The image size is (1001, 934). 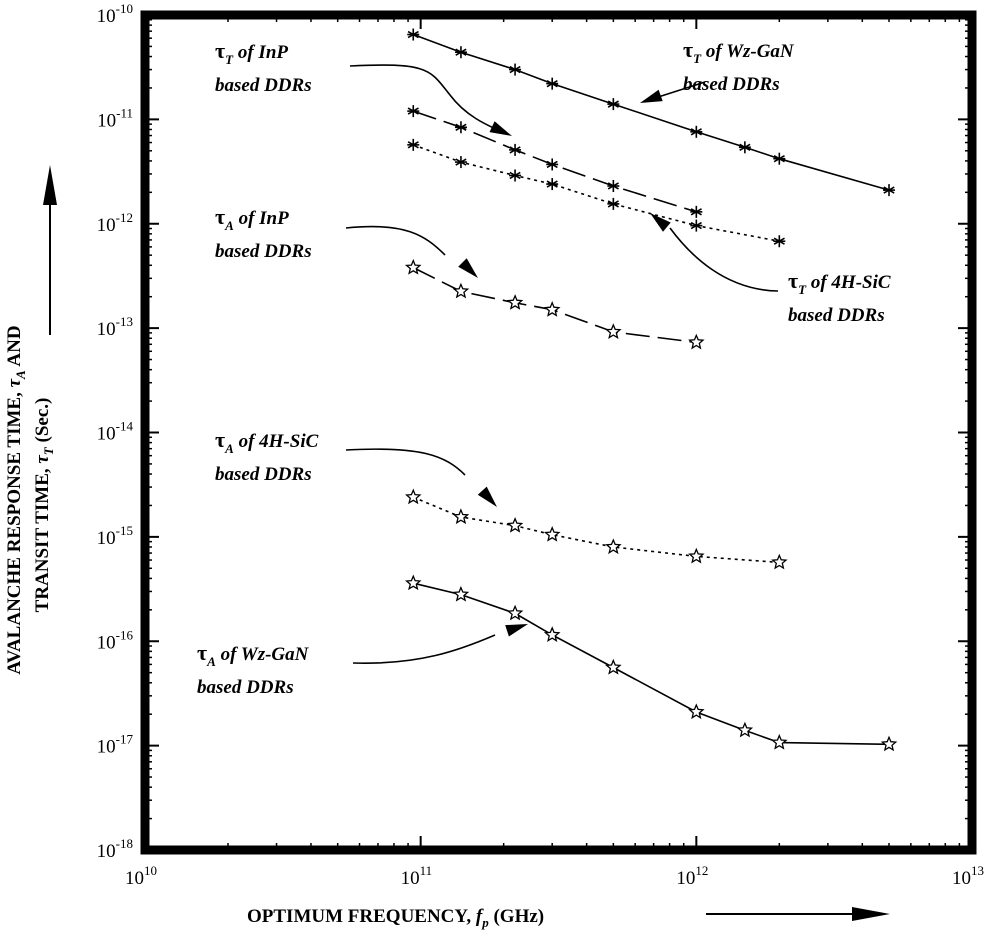 What do you see at coordinates (651, 96) in the screenshot?
I see `annotation-arrowhead-tauT-wzgan` at bounding box center [651, 96].